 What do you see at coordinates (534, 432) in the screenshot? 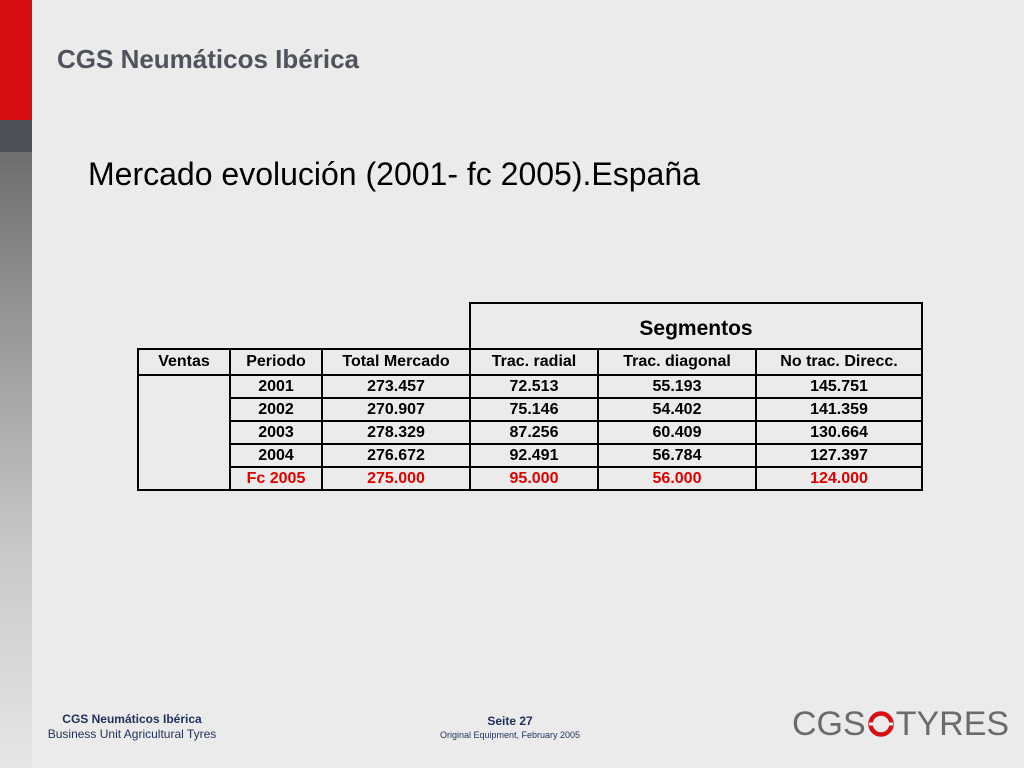
I see `cell-radial: 87.256` at bounding box center [534, 432].